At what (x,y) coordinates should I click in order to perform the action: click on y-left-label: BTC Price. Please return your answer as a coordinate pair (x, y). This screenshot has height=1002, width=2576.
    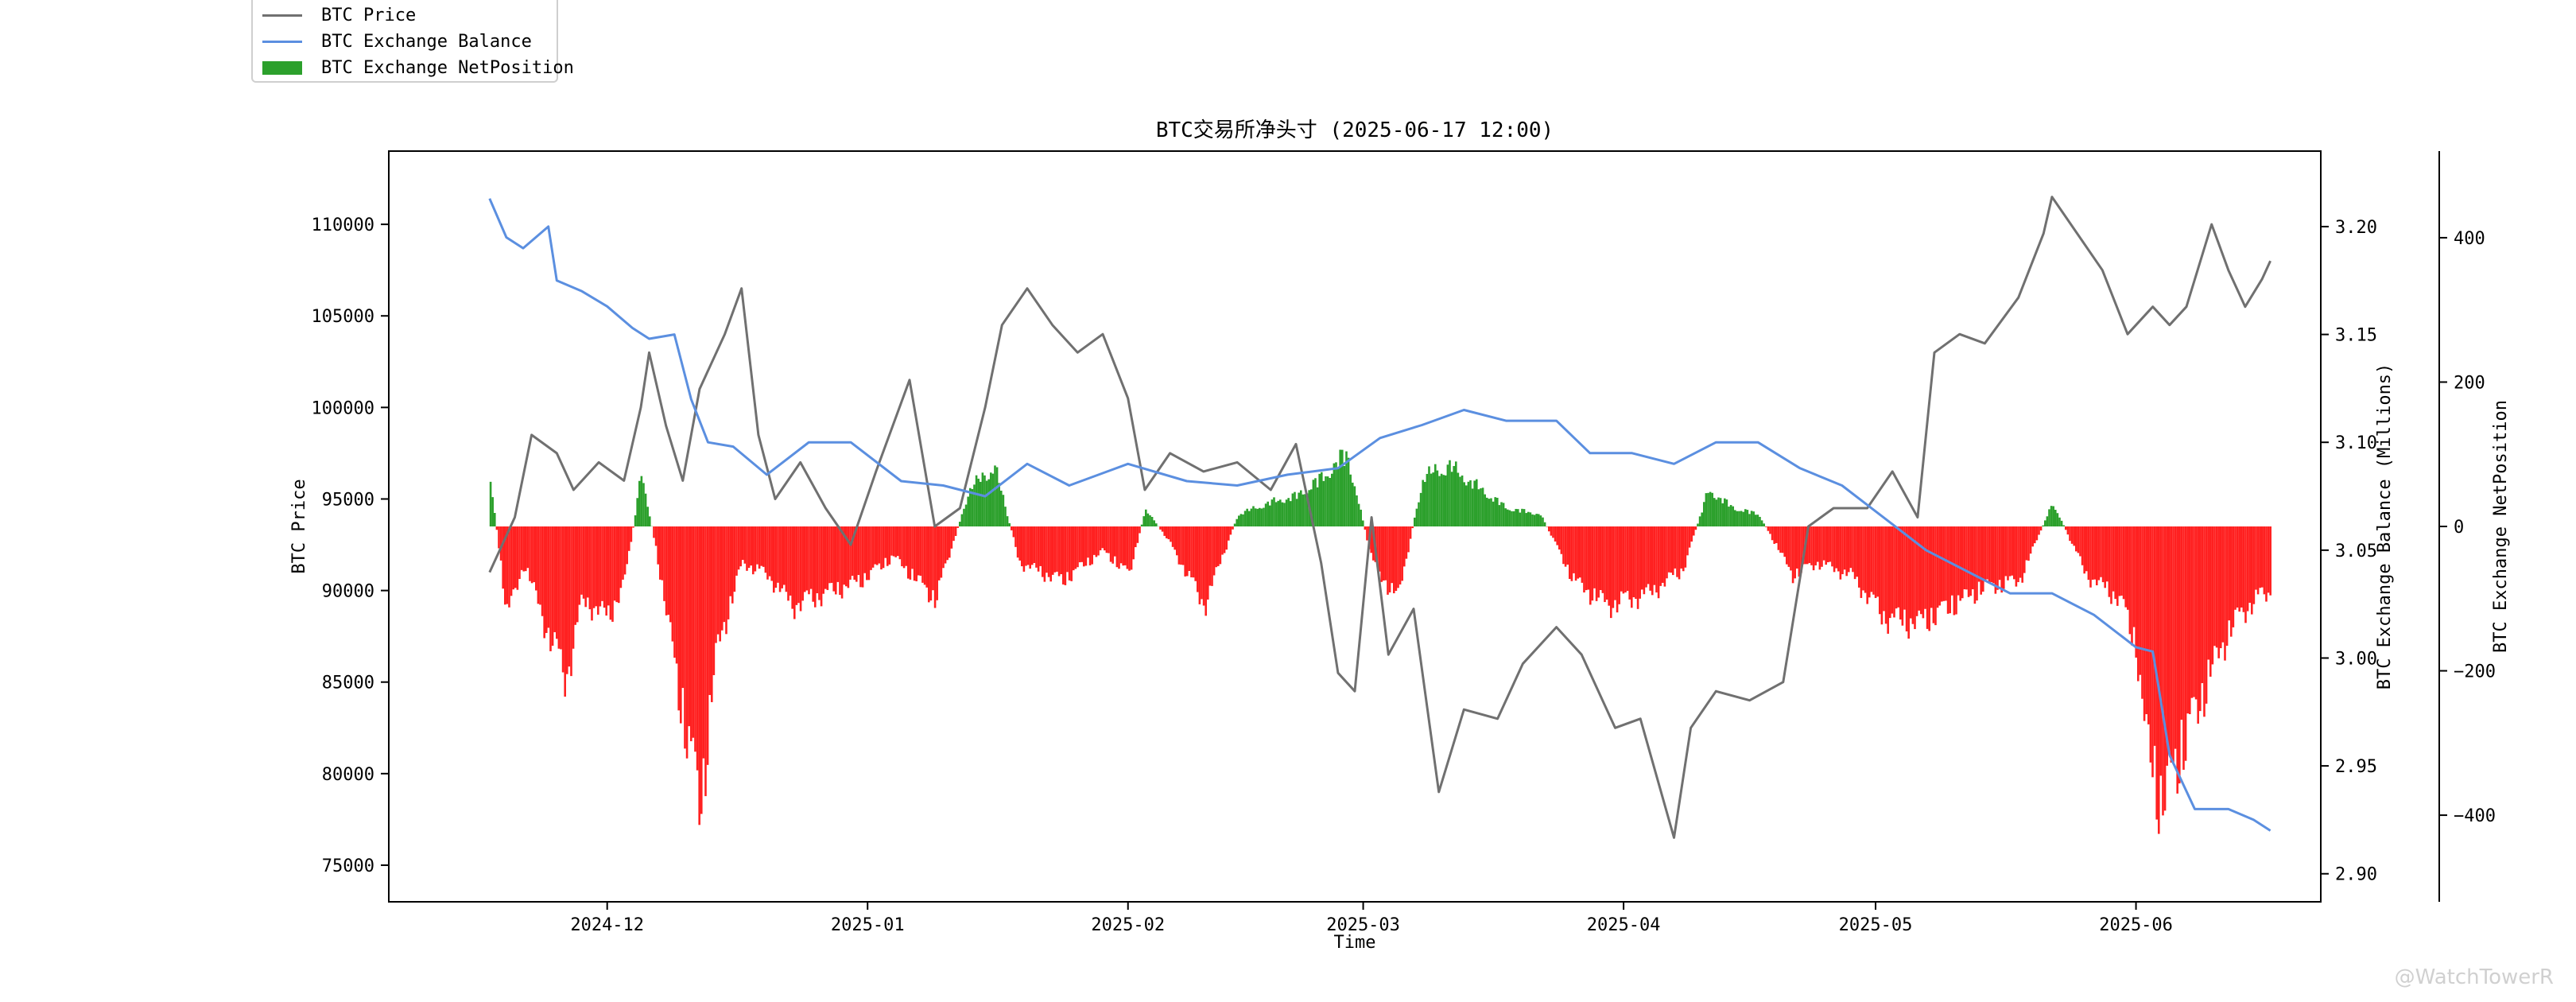
    Looking at the image, I should click on (299, 526).